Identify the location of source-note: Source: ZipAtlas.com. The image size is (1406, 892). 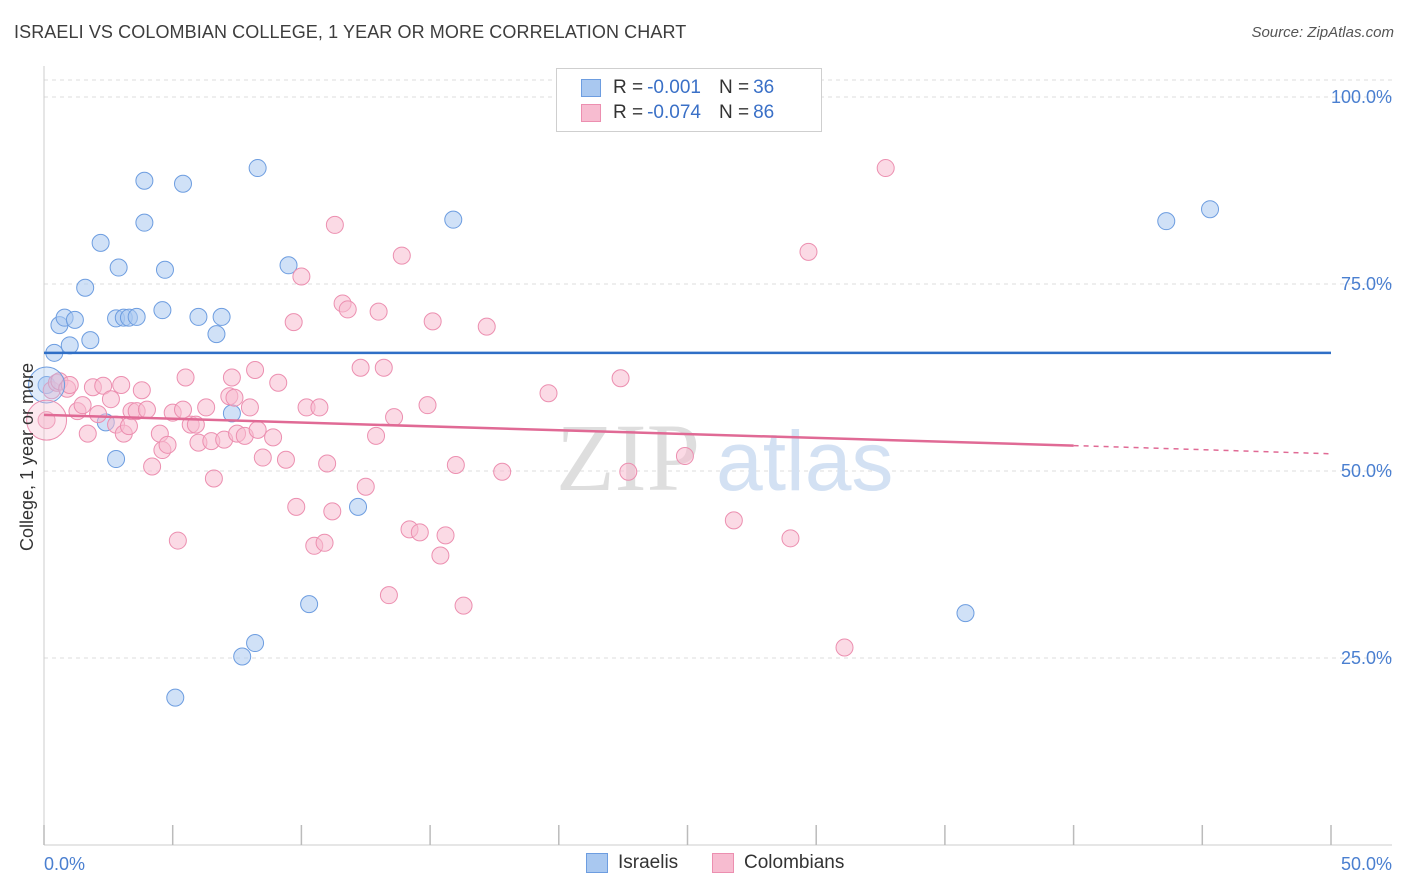
(1322, 32).